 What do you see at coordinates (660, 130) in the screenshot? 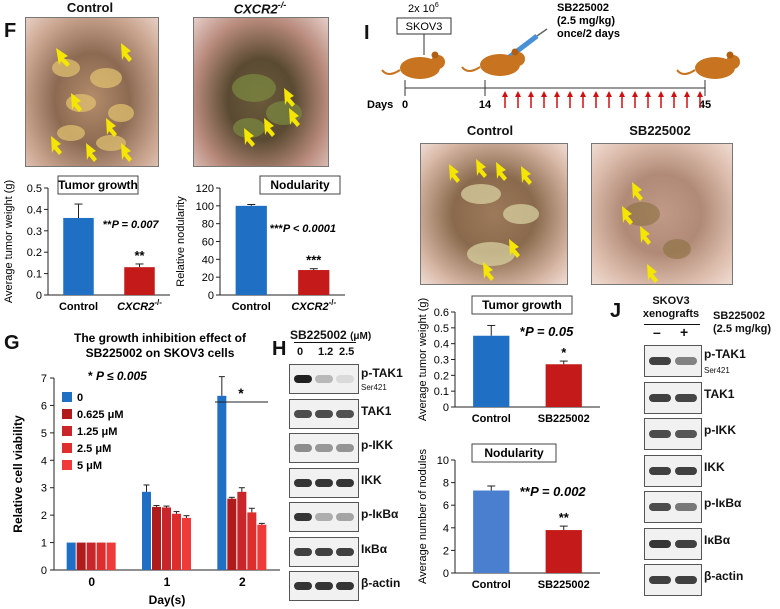
I see `photo-title-sb225002: SB225002` at bounding box center [660, 130].